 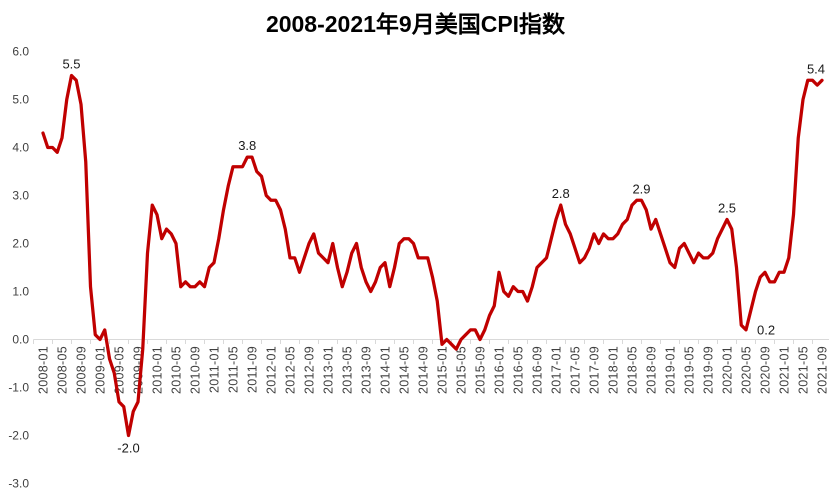 I want to click on y-tick-label: -2.0, so click(x=18, y=436).